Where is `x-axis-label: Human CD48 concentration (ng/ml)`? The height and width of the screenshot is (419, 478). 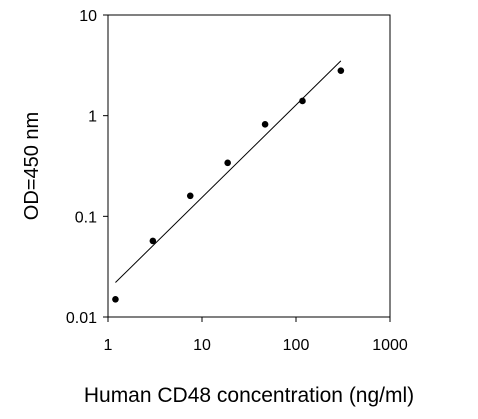 x-axis-label: Human CD48 concentration (ng/ml) is located at coordinates (249, 395).